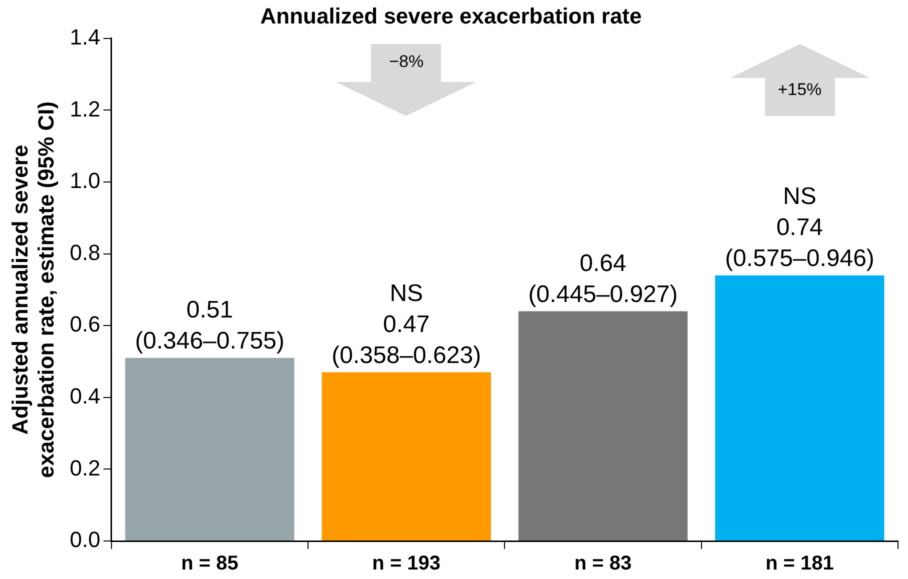 Image resolution: width=908 pixels, height=579 pixels. Describe the element at coordinates (209, 325) in the screenshot. I see `data-label: 0.51 (0.346–0.755)` at that location.